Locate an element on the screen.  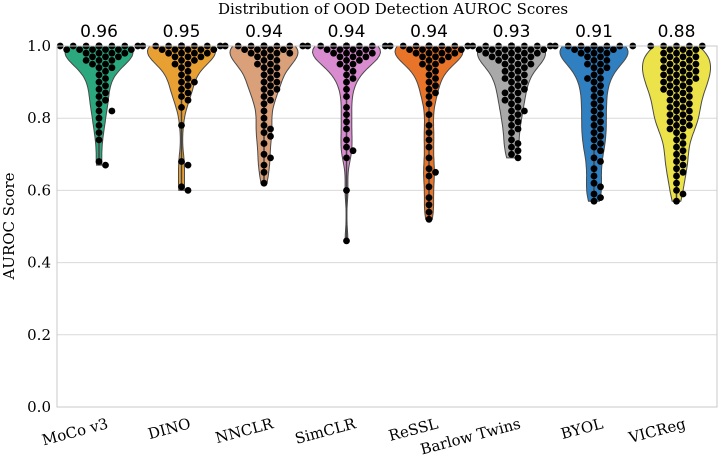
y-ticks: 0.0 0.2 0.4 0.6 0.8 1.0 is located at coordinates (39, 226).